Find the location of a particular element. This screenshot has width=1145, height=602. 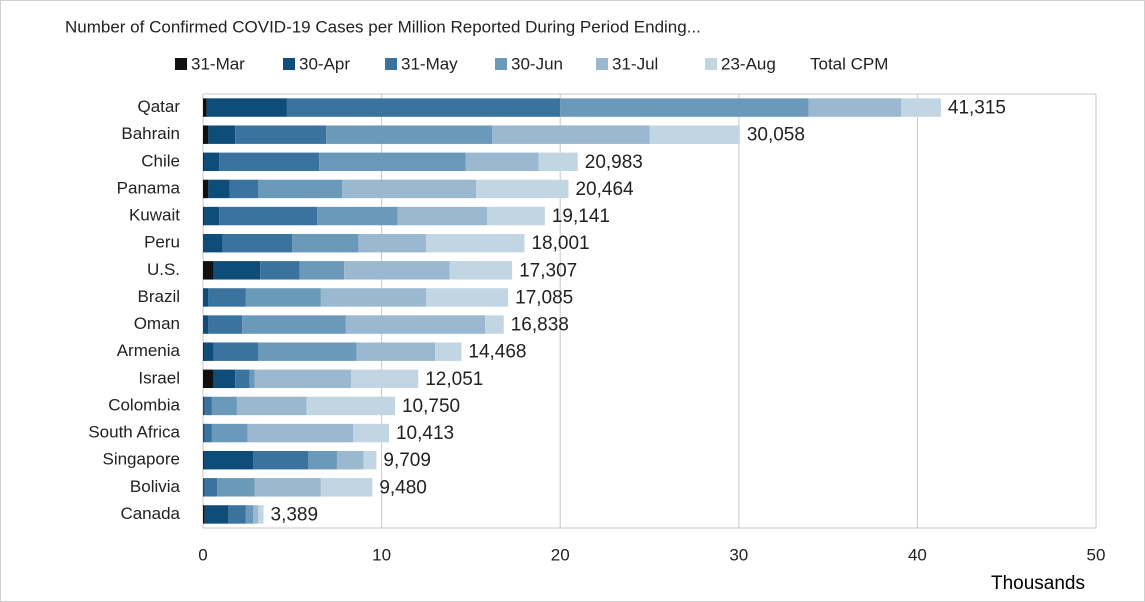

x-tick-label: 30 is located at coordinates (738, 554).